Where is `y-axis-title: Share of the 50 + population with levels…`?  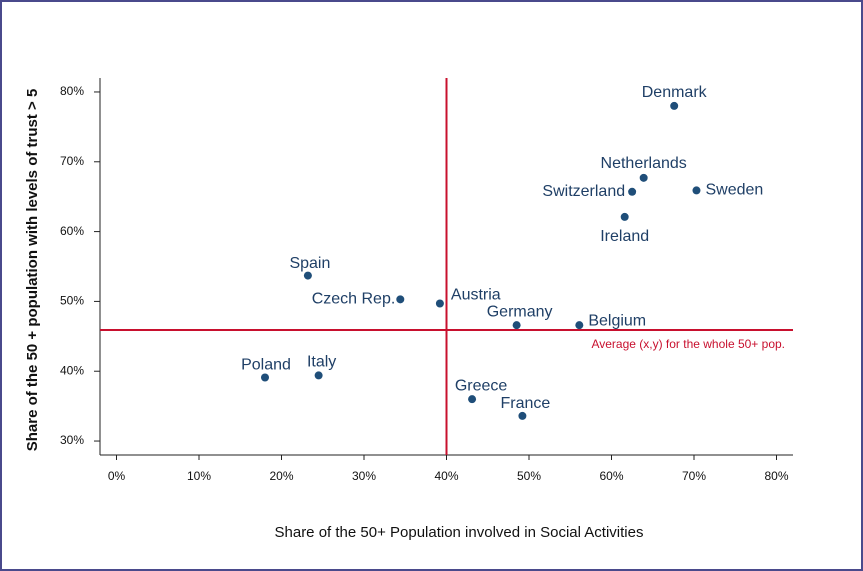 y-axis-title: Share of the 50 + population with levels… is located at coordinates (32, 270).